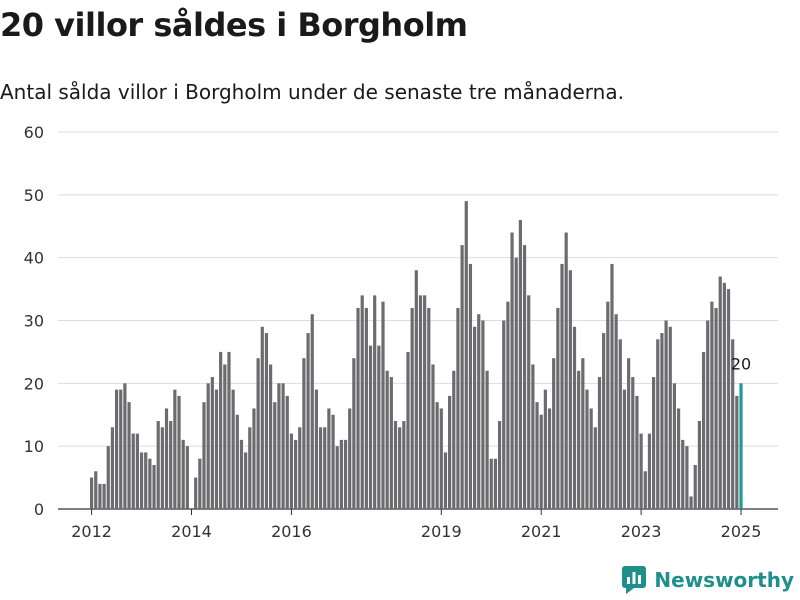 The height and width of the screenshot is (600, 800). Describe the element at coordinates (34, 383) in the screenshot. I see `y-tick-label: 20` at that location.